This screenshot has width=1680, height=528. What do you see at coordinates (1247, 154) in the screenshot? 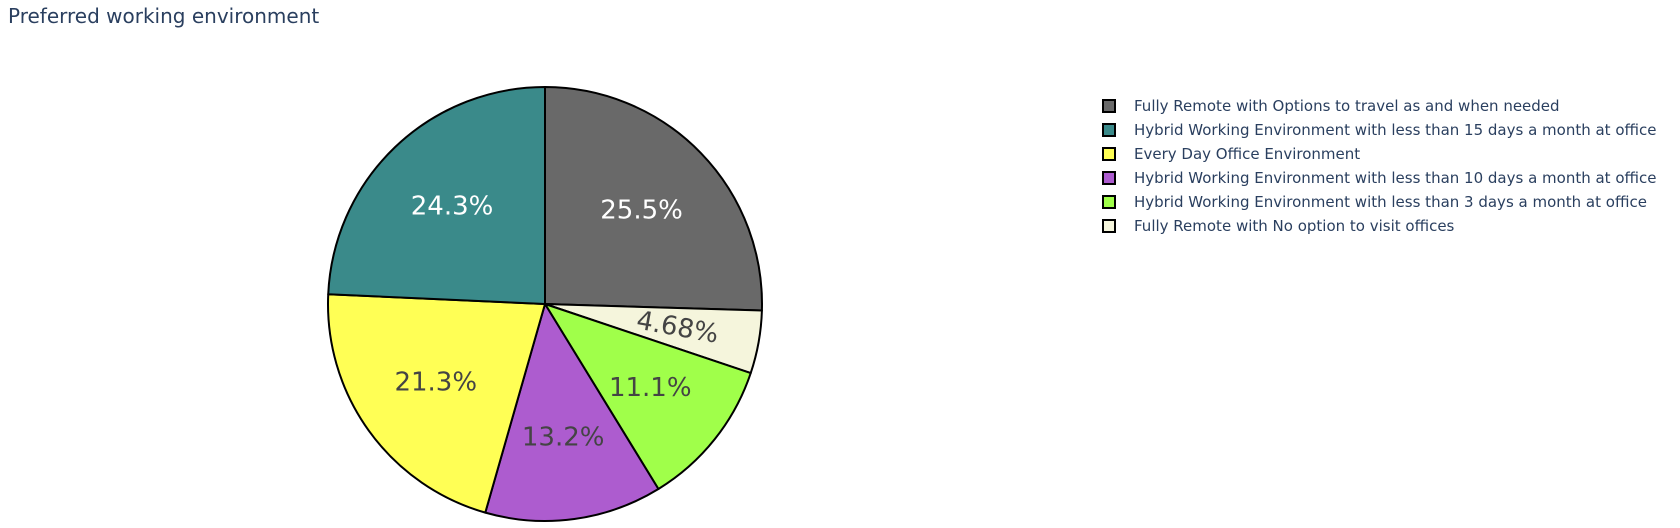
I see `legend-label: Every Day Office Environment` at bounding box center [1247, 154].